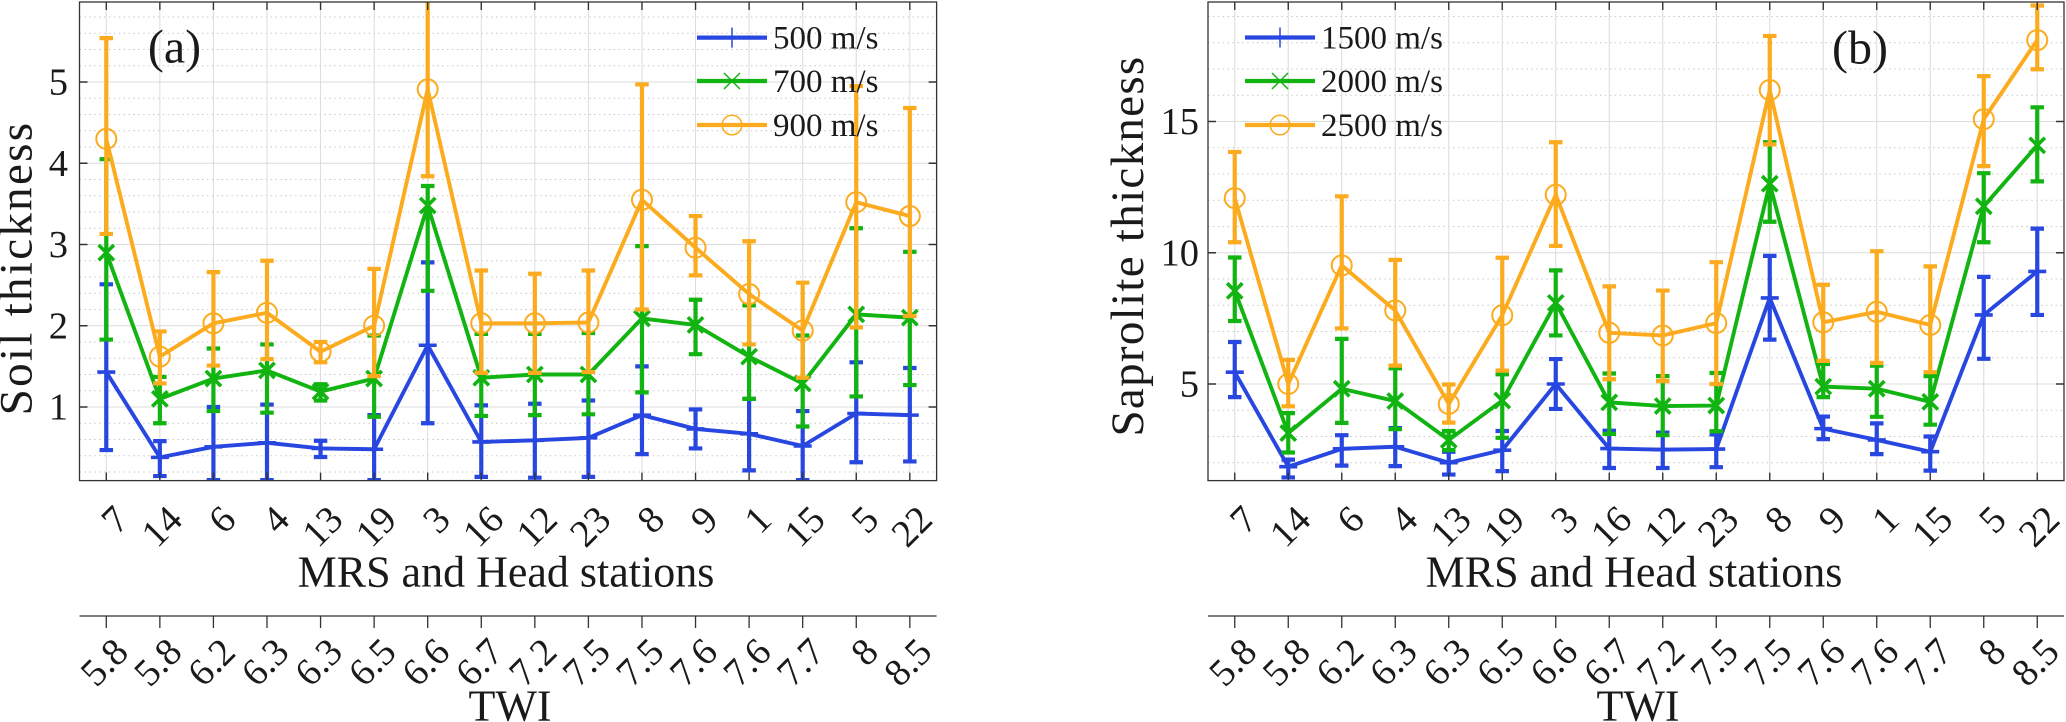 Image resolution: width=2066 pixels, height=722 pixels. I want to click on svg-text: 15, so click(1180, 122).